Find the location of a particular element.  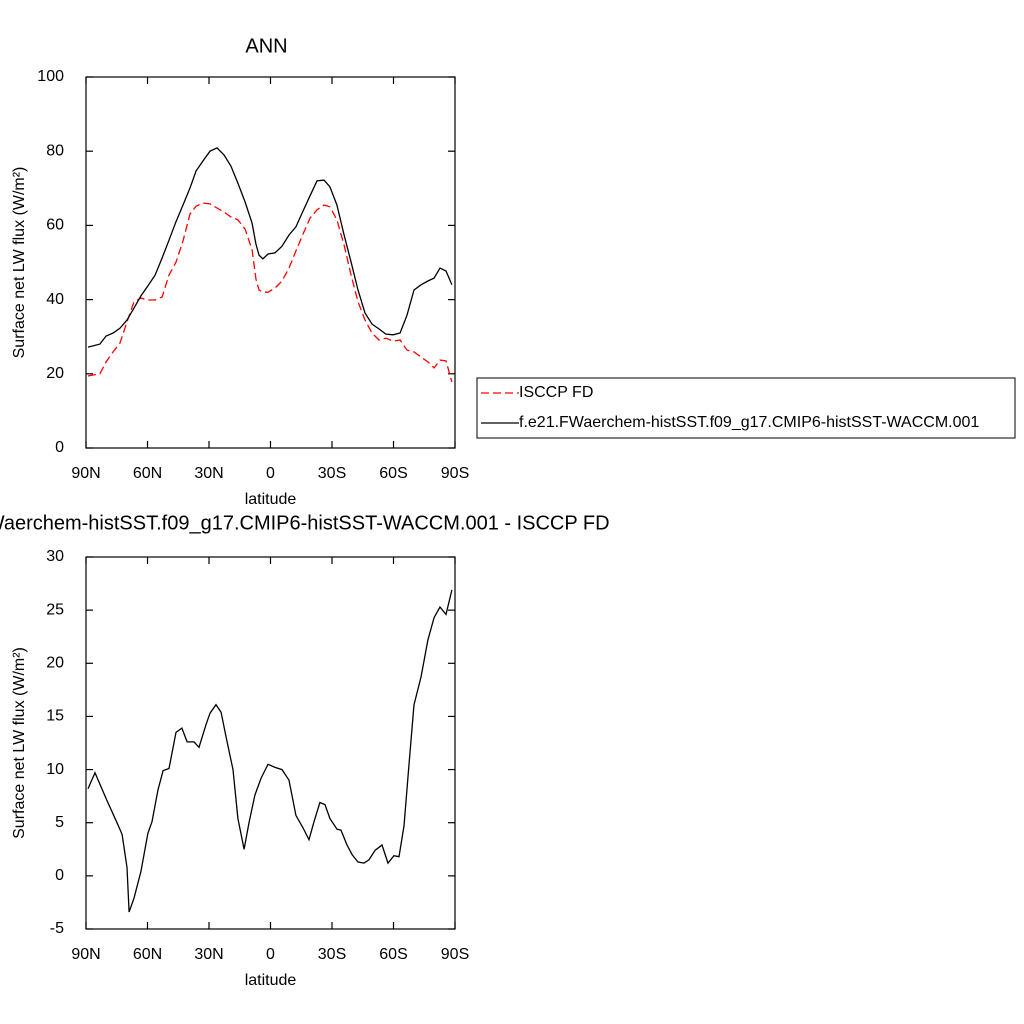

y-tick-label: 80 is located at coordinates (55, 150).